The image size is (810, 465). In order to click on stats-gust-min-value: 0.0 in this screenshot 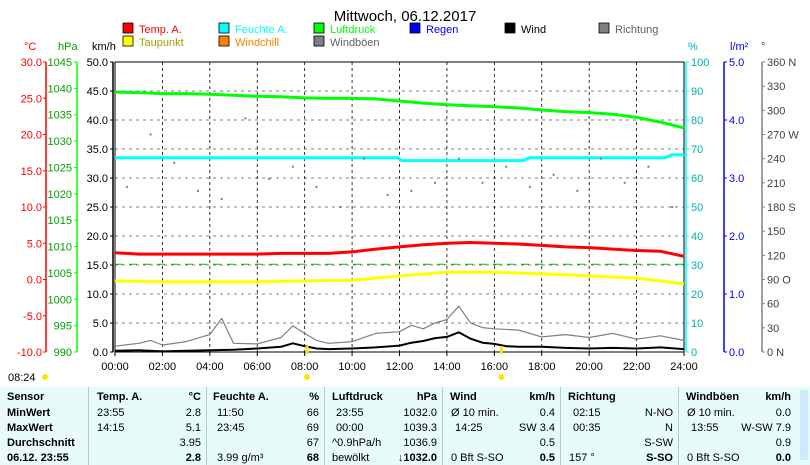, I will do `click(783, 413)`.